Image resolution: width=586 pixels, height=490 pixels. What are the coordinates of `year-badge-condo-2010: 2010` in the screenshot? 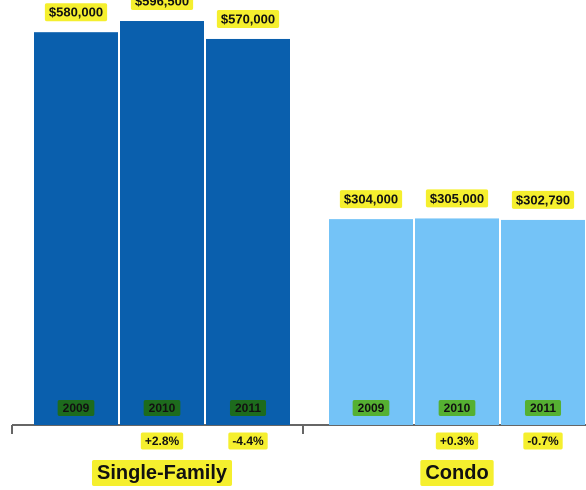 It's located at (457, 408).